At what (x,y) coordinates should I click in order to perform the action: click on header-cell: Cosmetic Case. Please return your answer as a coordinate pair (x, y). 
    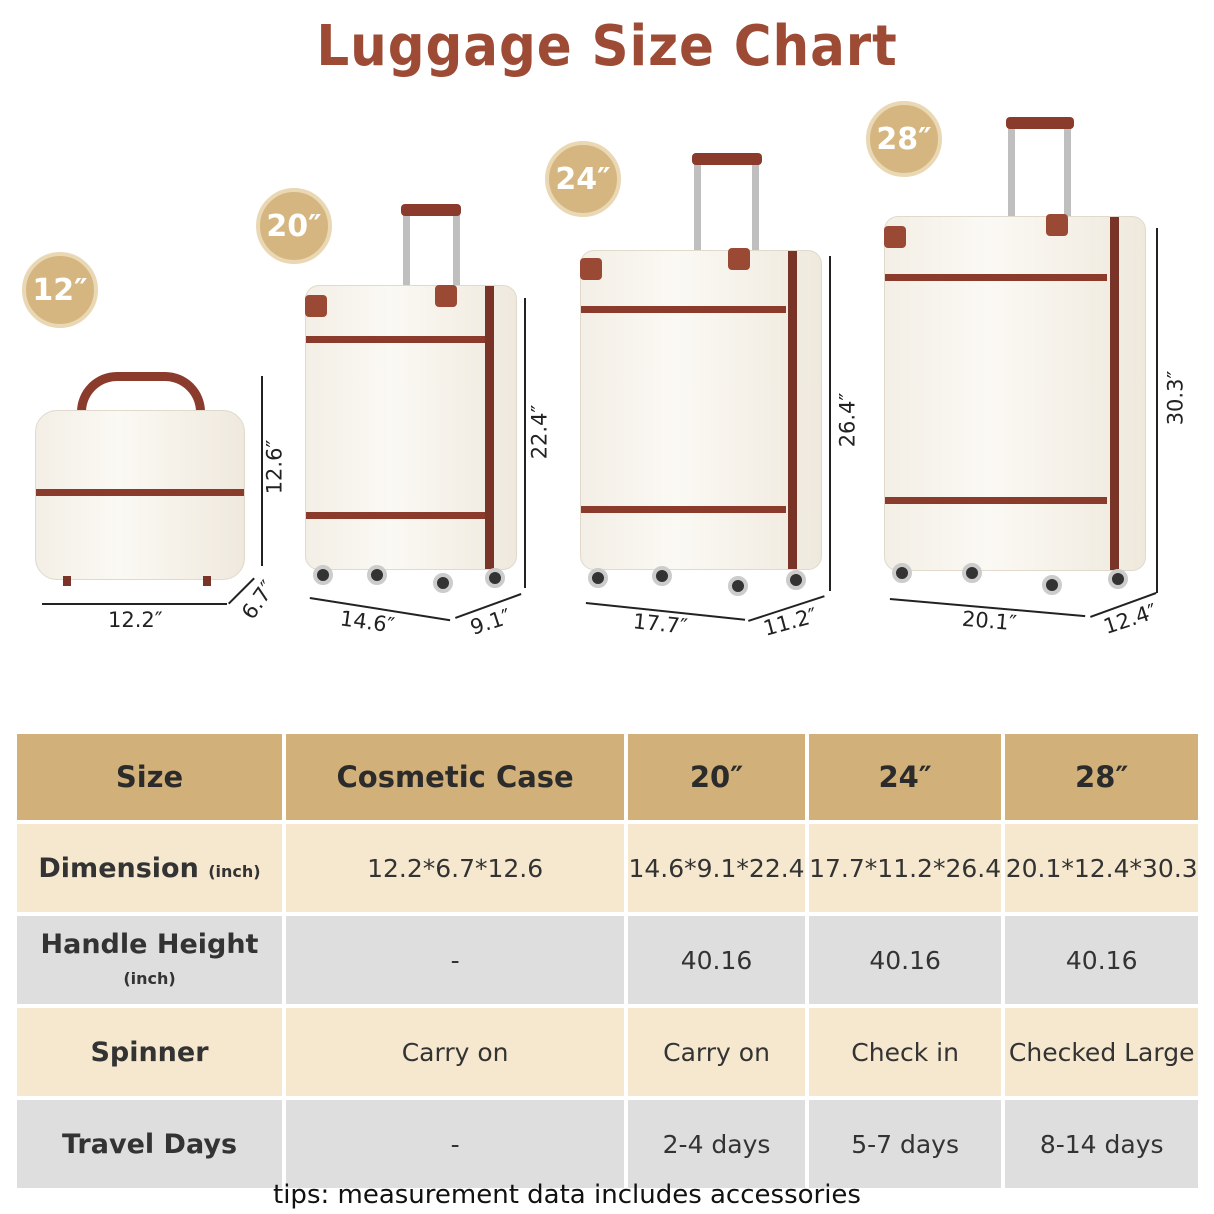
    Looking at the image, I should click on (455, 777).